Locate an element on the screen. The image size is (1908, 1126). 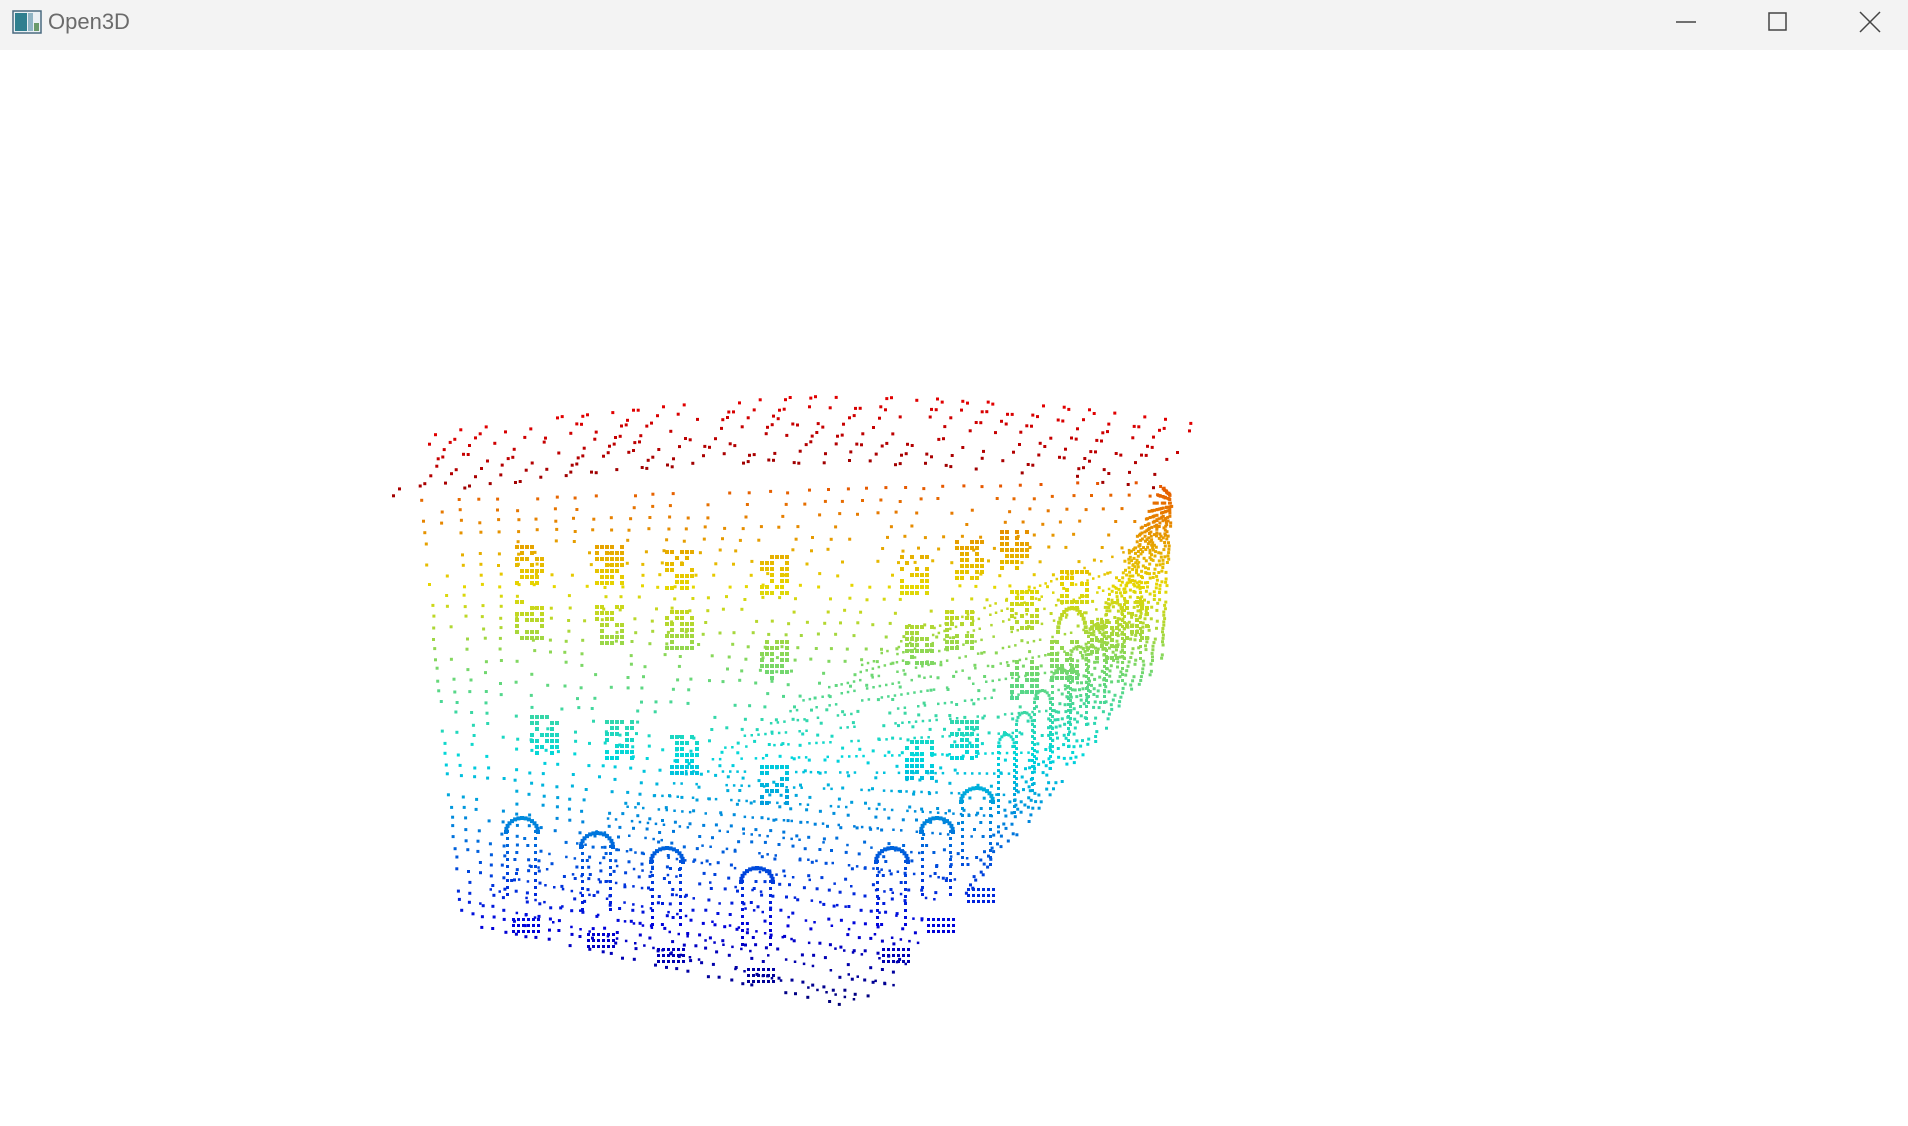
close-button is located at coordinates (1866, 22).